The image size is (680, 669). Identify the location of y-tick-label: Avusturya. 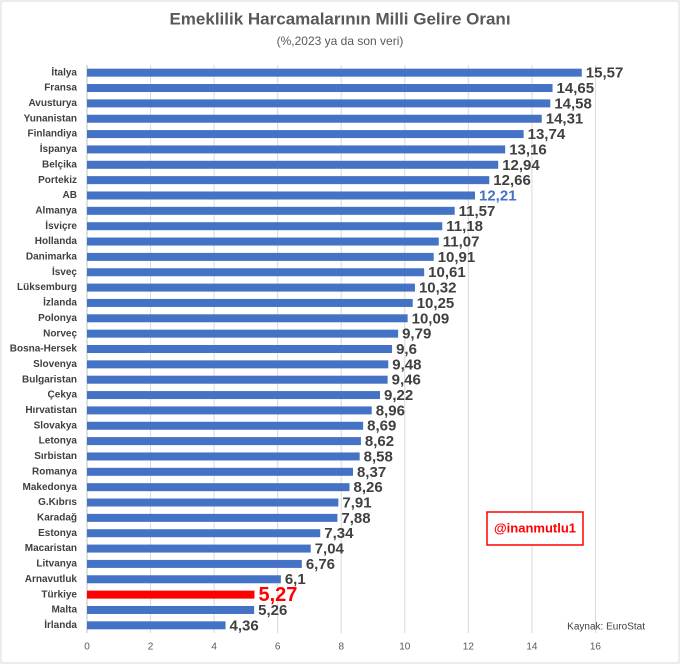
(52, 103).